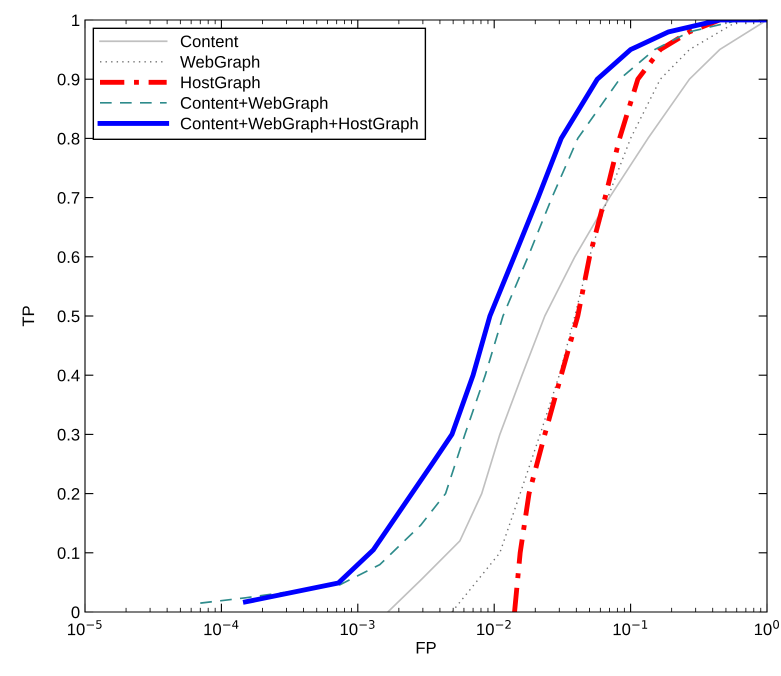  I want to click on y-tick-label: 1, so click(76, 20).